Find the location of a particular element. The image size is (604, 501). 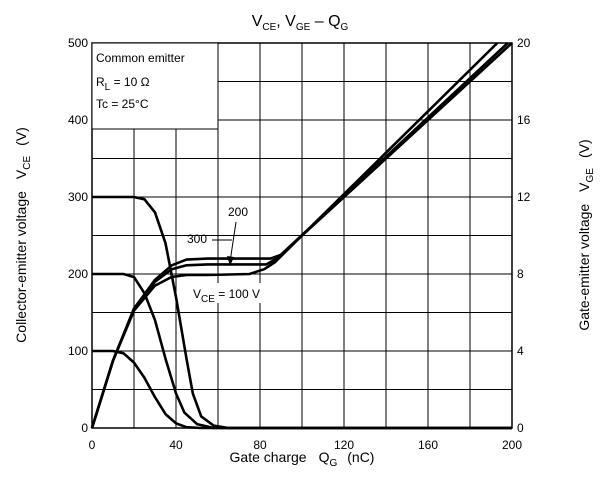

y-right-tick-label: 8 is located at coordinates (520, 274).